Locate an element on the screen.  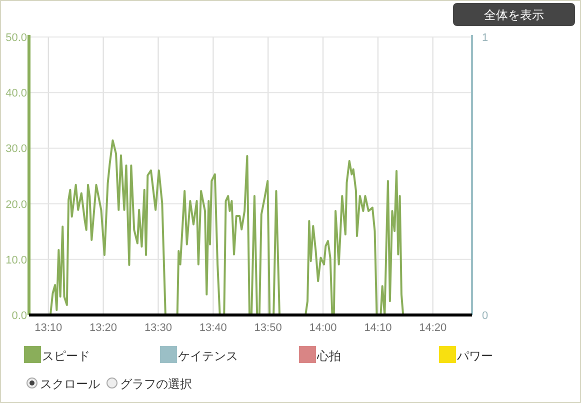
x-tick-label: 13:30 is located at coordinates (158, 328).